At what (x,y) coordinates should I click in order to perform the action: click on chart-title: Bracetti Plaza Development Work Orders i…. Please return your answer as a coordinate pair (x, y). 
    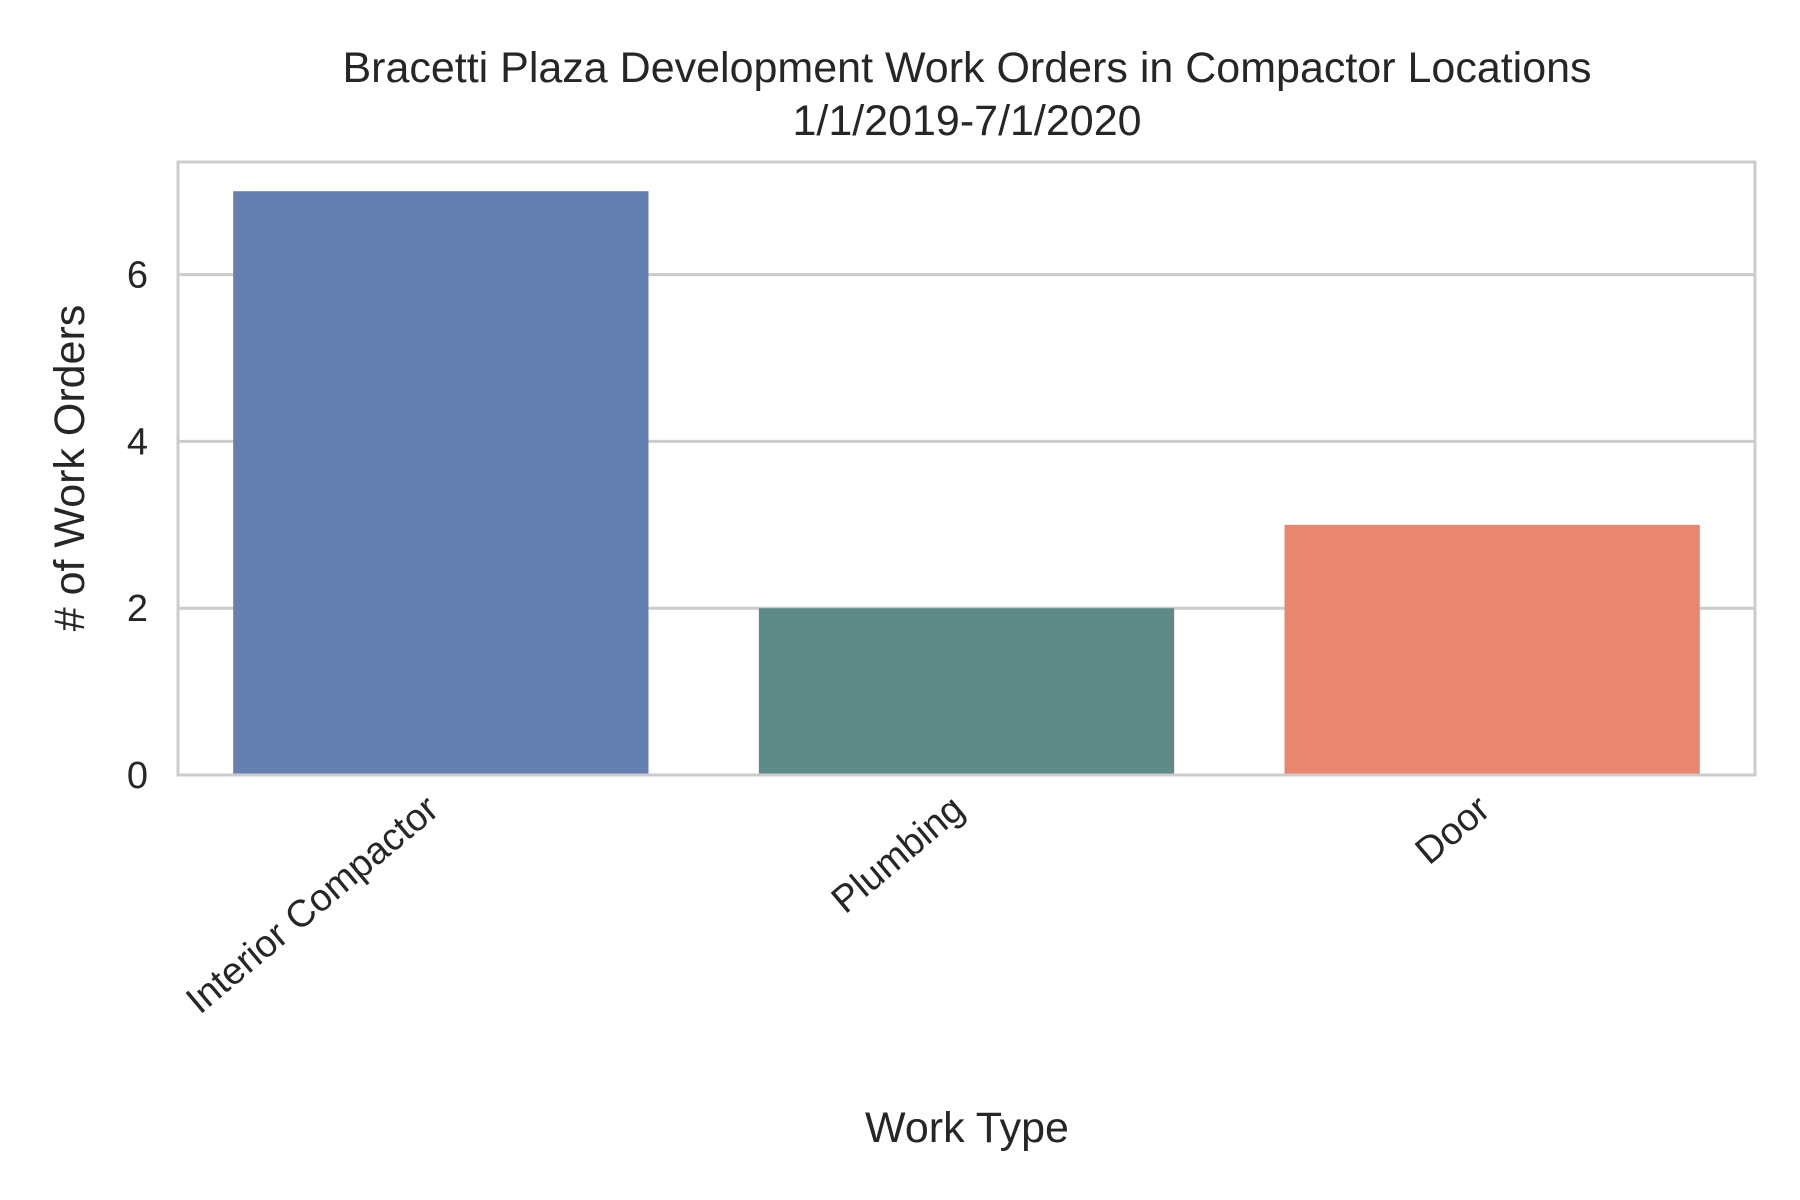
    Looking at the image, I should click on (966, 68).